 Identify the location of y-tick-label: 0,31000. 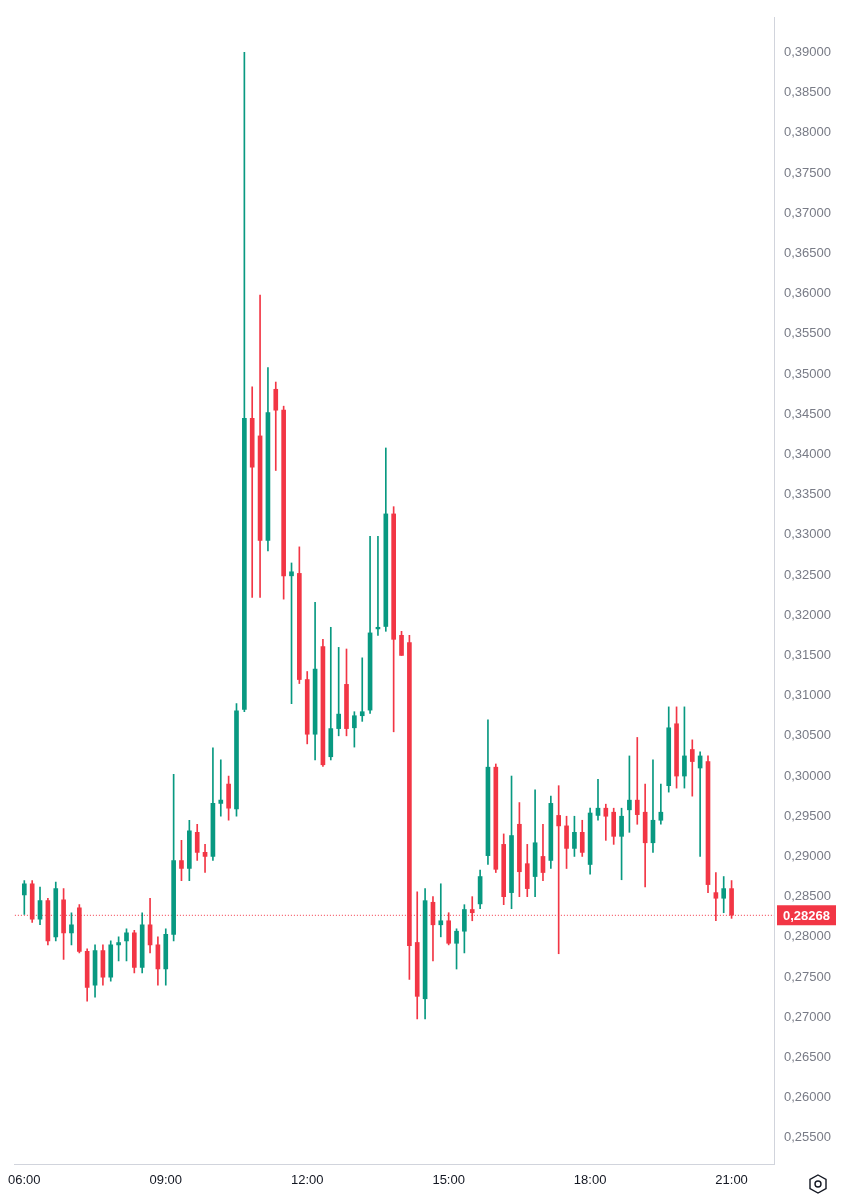
(808, 695).